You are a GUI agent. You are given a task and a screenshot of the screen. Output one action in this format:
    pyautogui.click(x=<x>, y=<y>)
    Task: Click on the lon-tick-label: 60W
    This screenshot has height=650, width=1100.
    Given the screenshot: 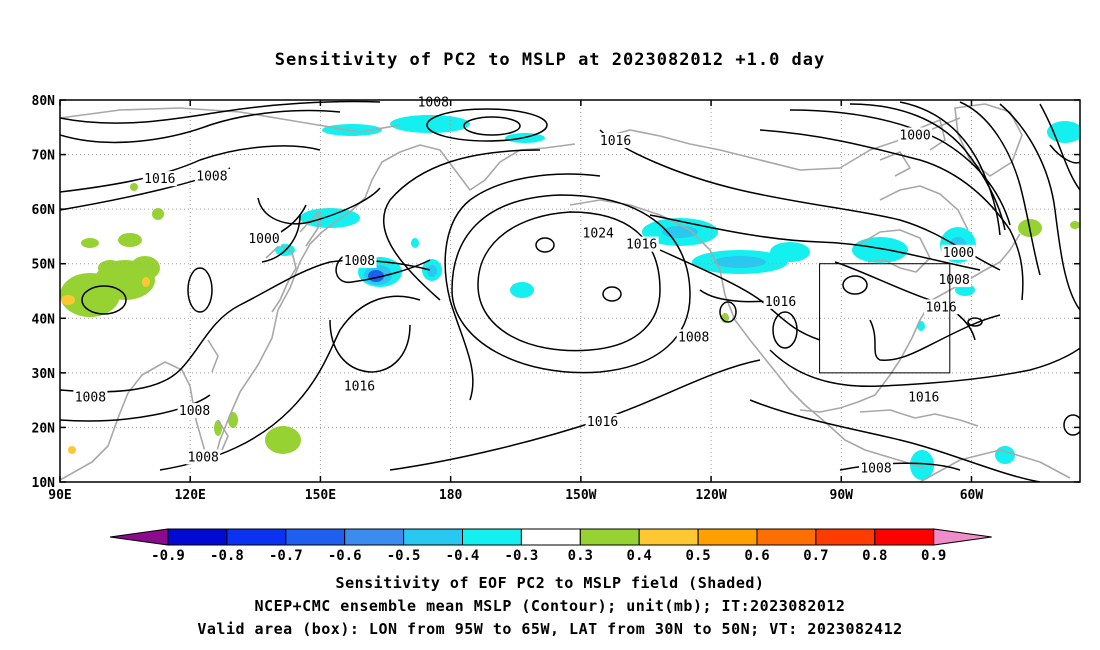 What is the action you would take?
    pyautogui.click(x=972, y=495)
    